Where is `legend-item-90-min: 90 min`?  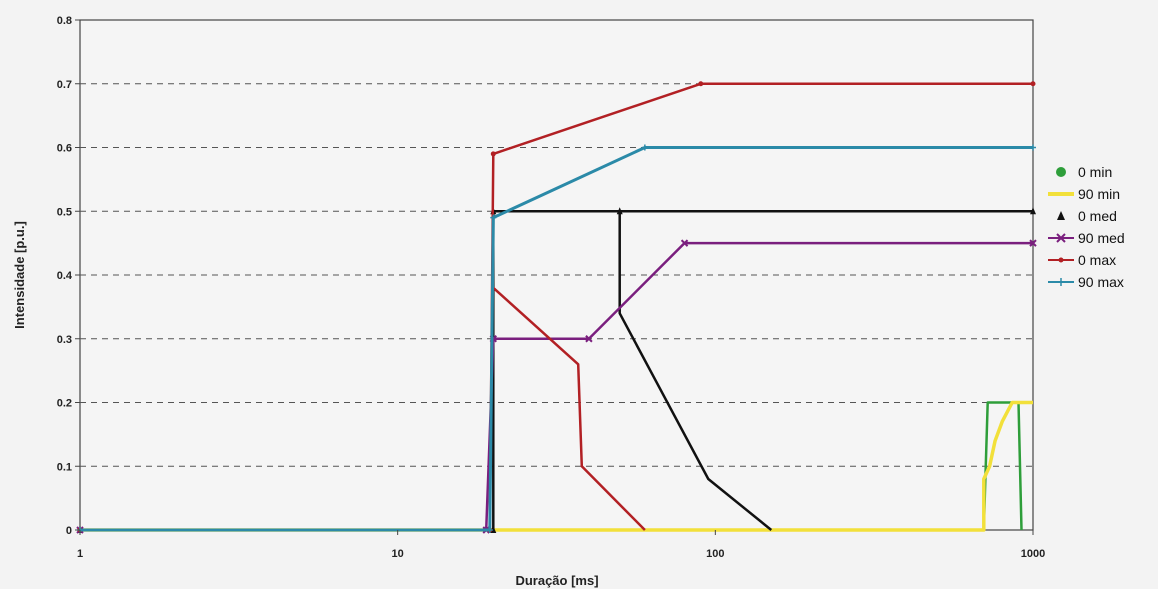
legend-item-90-min: 90 min is located at coordinates (1084, 194).